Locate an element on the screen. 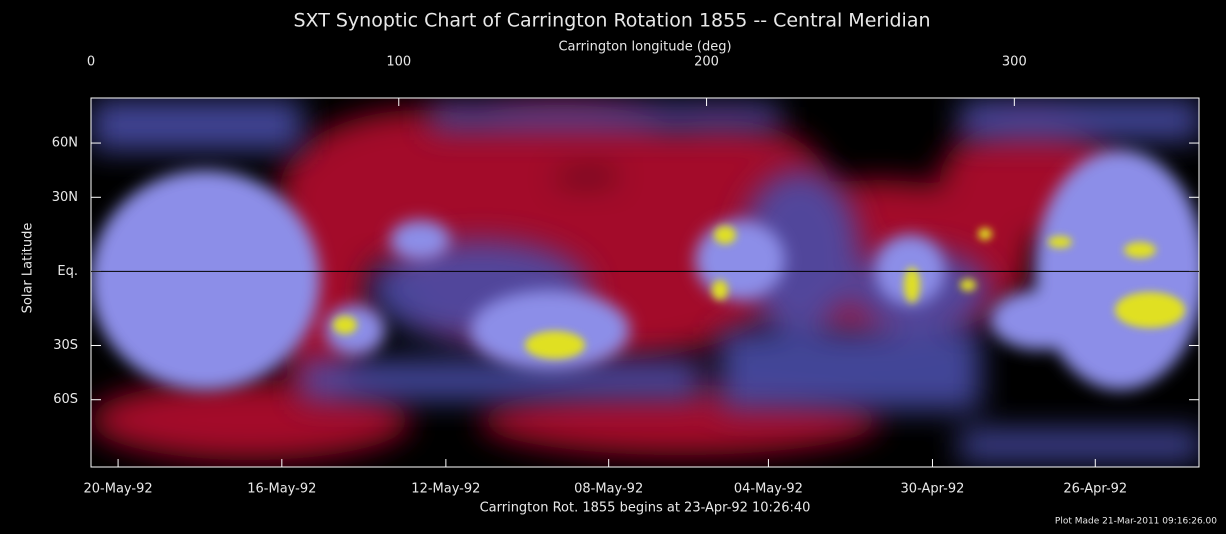 The width and height of the screenshot is (1226, 534). x2-tick-label: 30-Apr-92 is located at coordinates (933, 489).